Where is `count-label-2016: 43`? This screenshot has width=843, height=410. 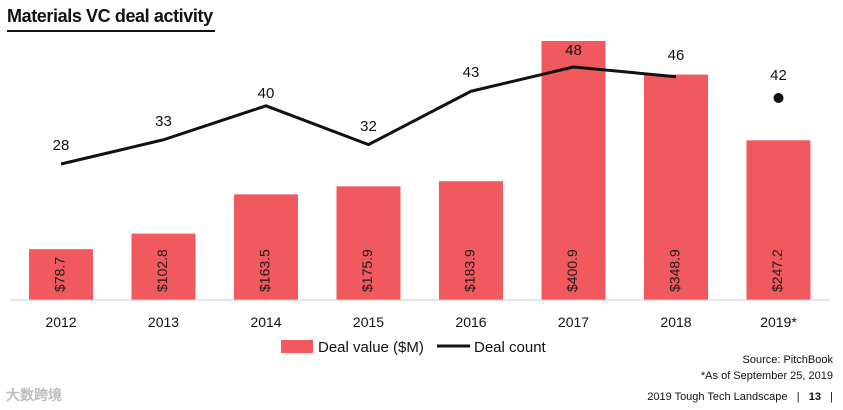 count-label-2016: 43 is located at coordinates (471, 72).